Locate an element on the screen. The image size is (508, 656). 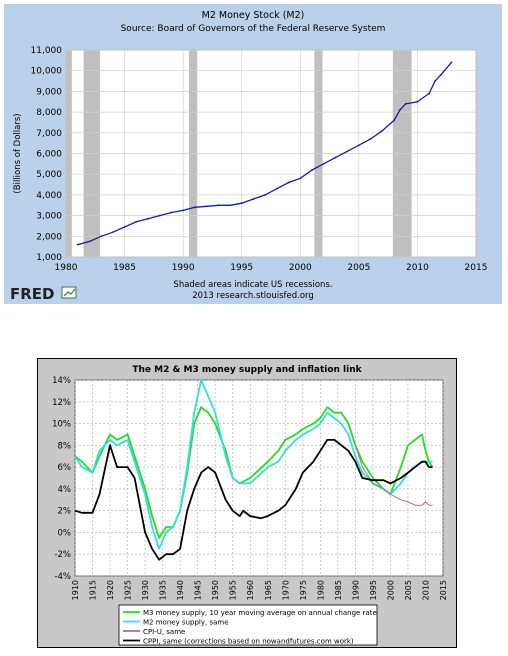
legend-label-2: CPI-U, same is located at coordinates (164, 632).